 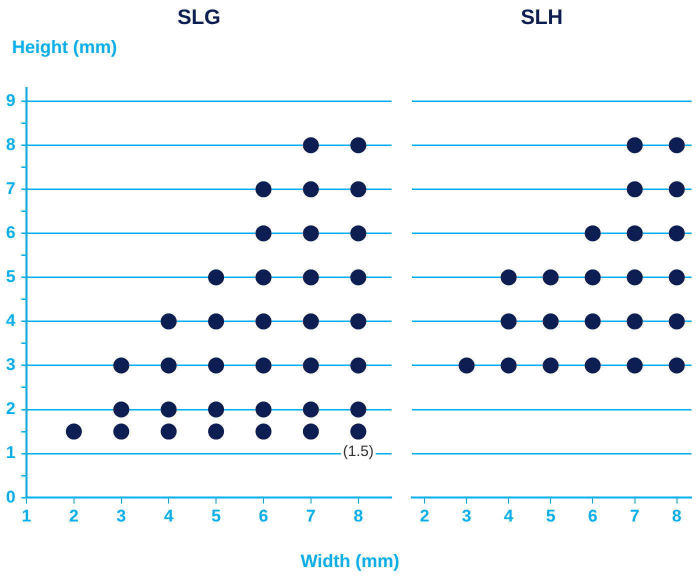 What do you see at coordinates (11, 320) in the screenshot?
I see `y-tick-label: 4` at bounding box center [11, 320].